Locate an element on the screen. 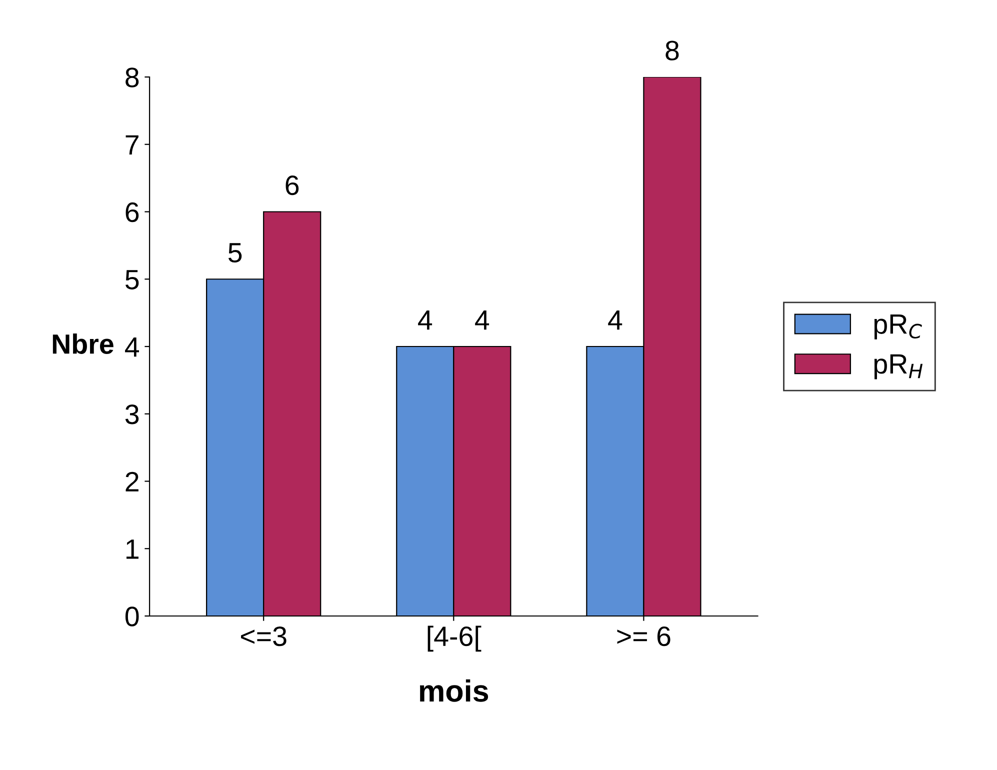 The width and height of the screenshot is (997, 770). legend-label: pR$_{H}$ is located at coordinates (898, 367).